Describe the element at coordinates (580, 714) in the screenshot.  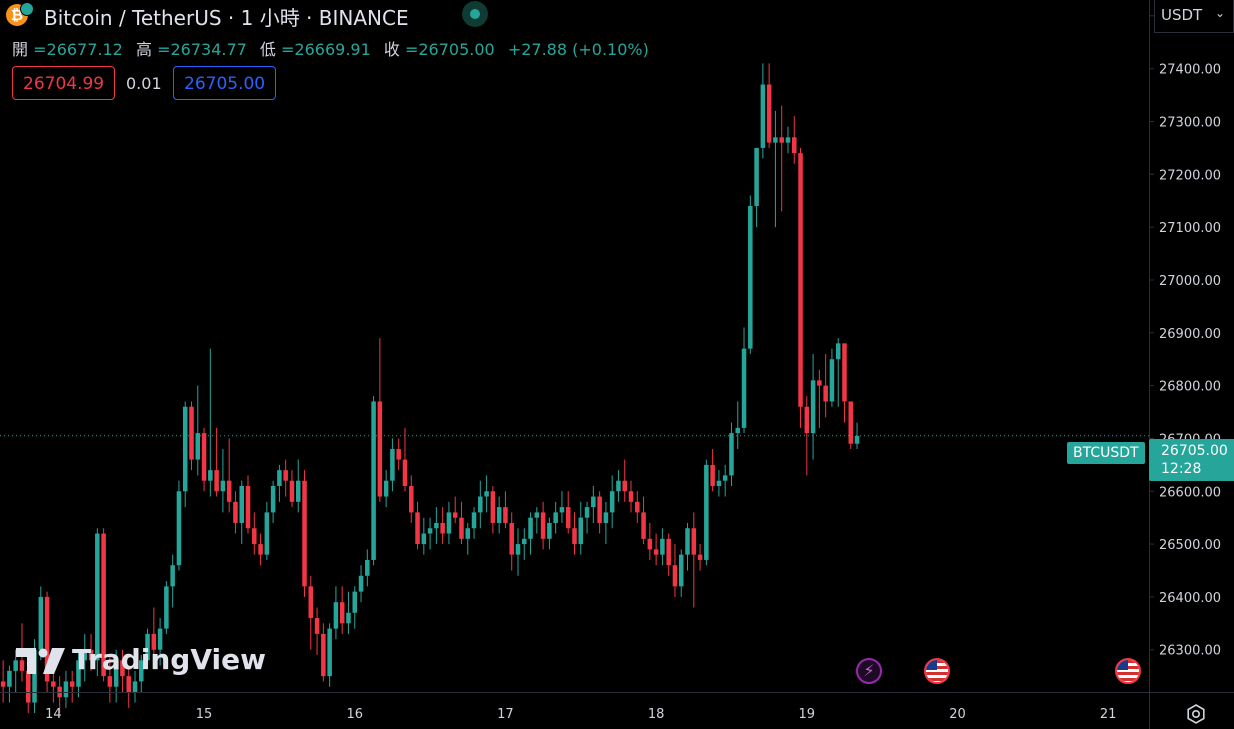
I see `time-axis: 14 15 16 17 18 19 20 21` at that location.